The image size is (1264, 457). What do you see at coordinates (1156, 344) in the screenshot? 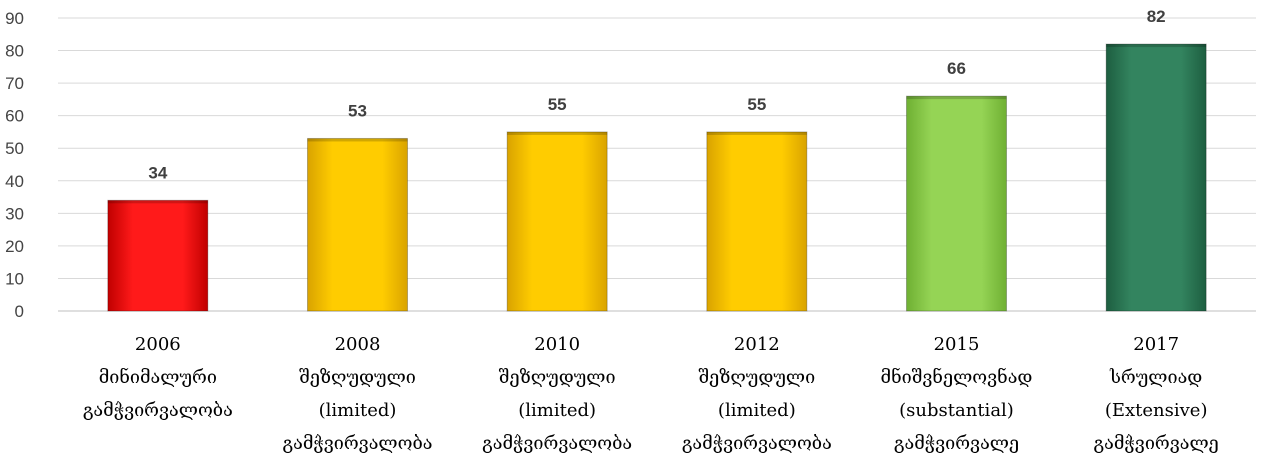
I see `x-tick-label-year: 2017` at bounding box center [1156, 344].